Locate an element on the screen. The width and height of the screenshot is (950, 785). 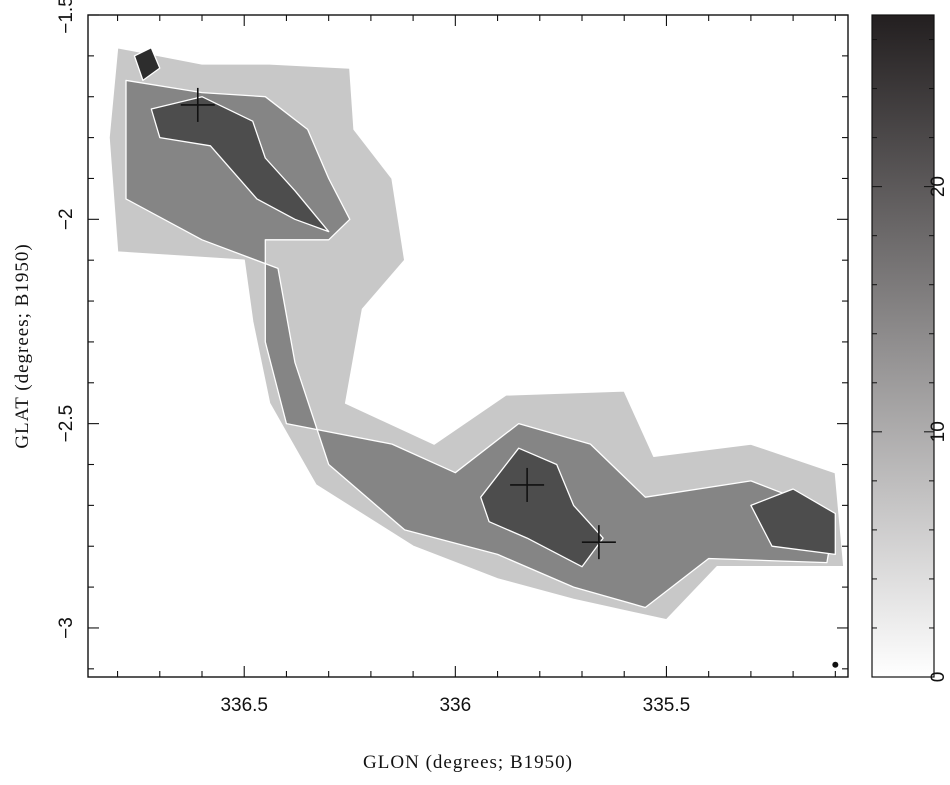
x-axis-title: GLON (degrees; B1950) is located at coordinates (468, 762).